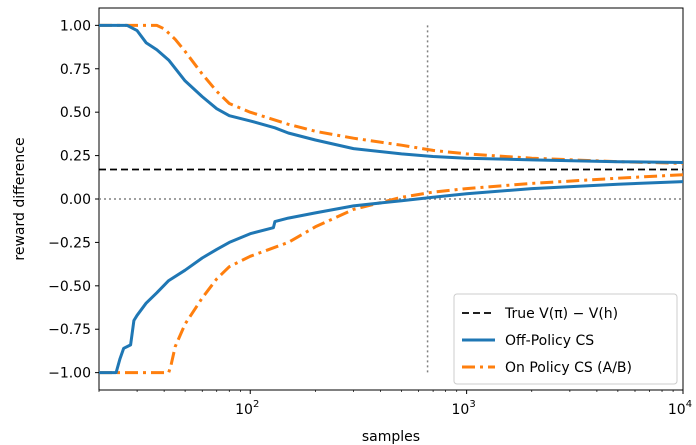  What do you see at coordinates (395, 404) in the screenshot?
I see `x-axis: 10² 10³ 10⁴` at bounding box center [395, 404].